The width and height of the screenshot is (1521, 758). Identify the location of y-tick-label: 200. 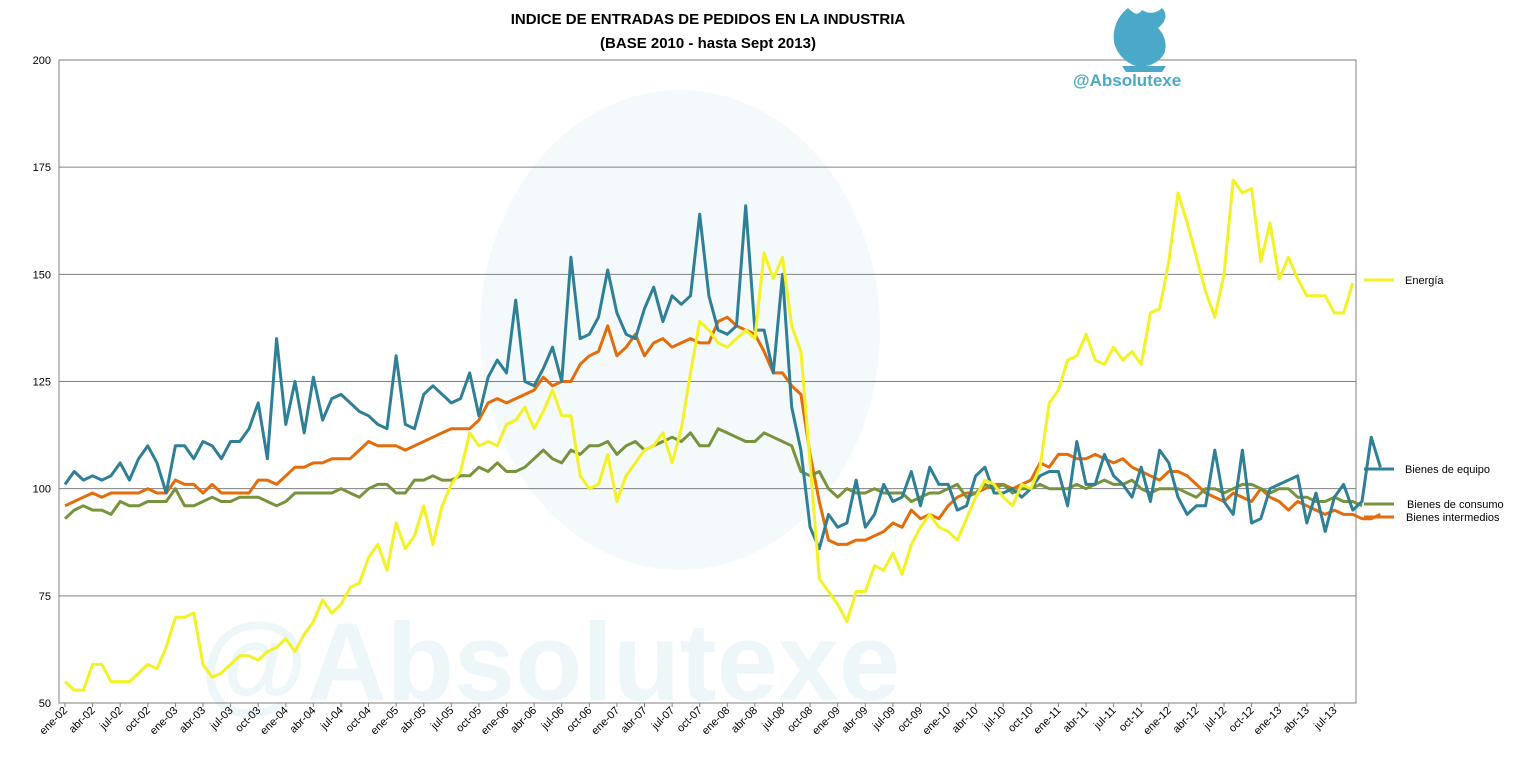
(42, 61).